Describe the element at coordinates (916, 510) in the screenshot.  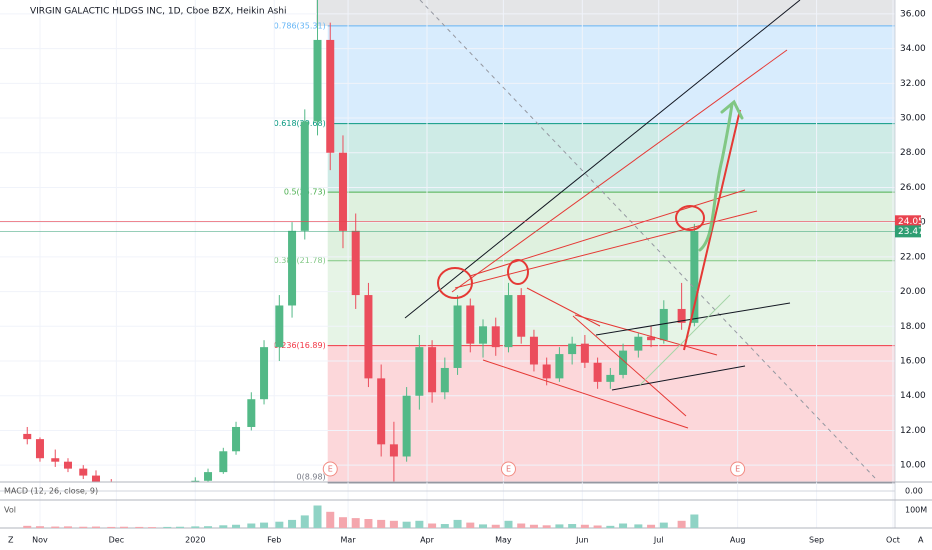
I see `volume-tick-label: 100M` at that location.